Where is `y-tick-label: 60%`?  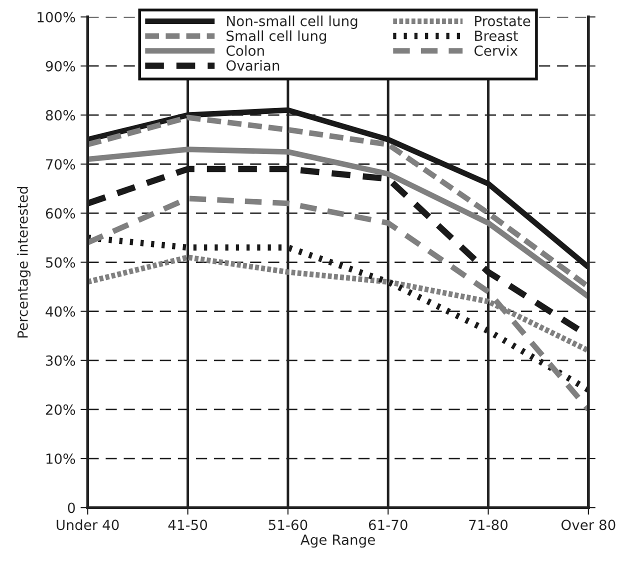 y-tick-label: 60% is located at coordinates (61, 213).